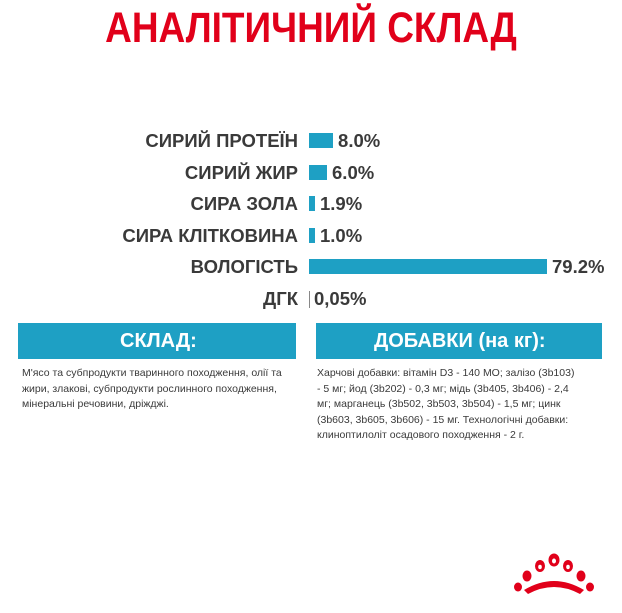 This screenshot has width=622, height=613. I want to click on value-label: 1.9%, so click(341, 203).